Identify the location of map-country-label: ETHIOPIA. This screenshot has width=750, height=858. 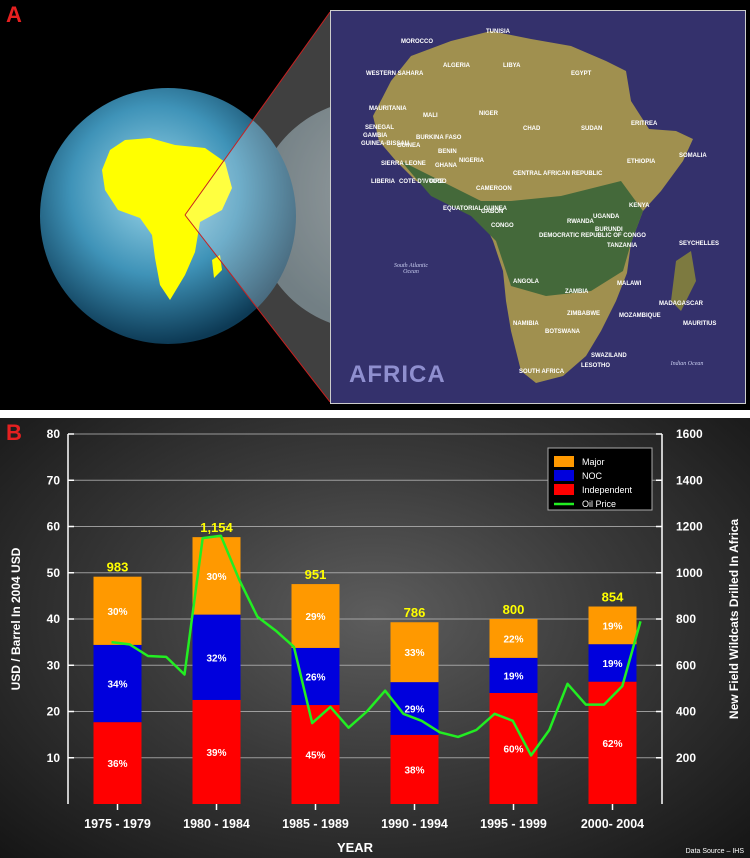
(641, 162).